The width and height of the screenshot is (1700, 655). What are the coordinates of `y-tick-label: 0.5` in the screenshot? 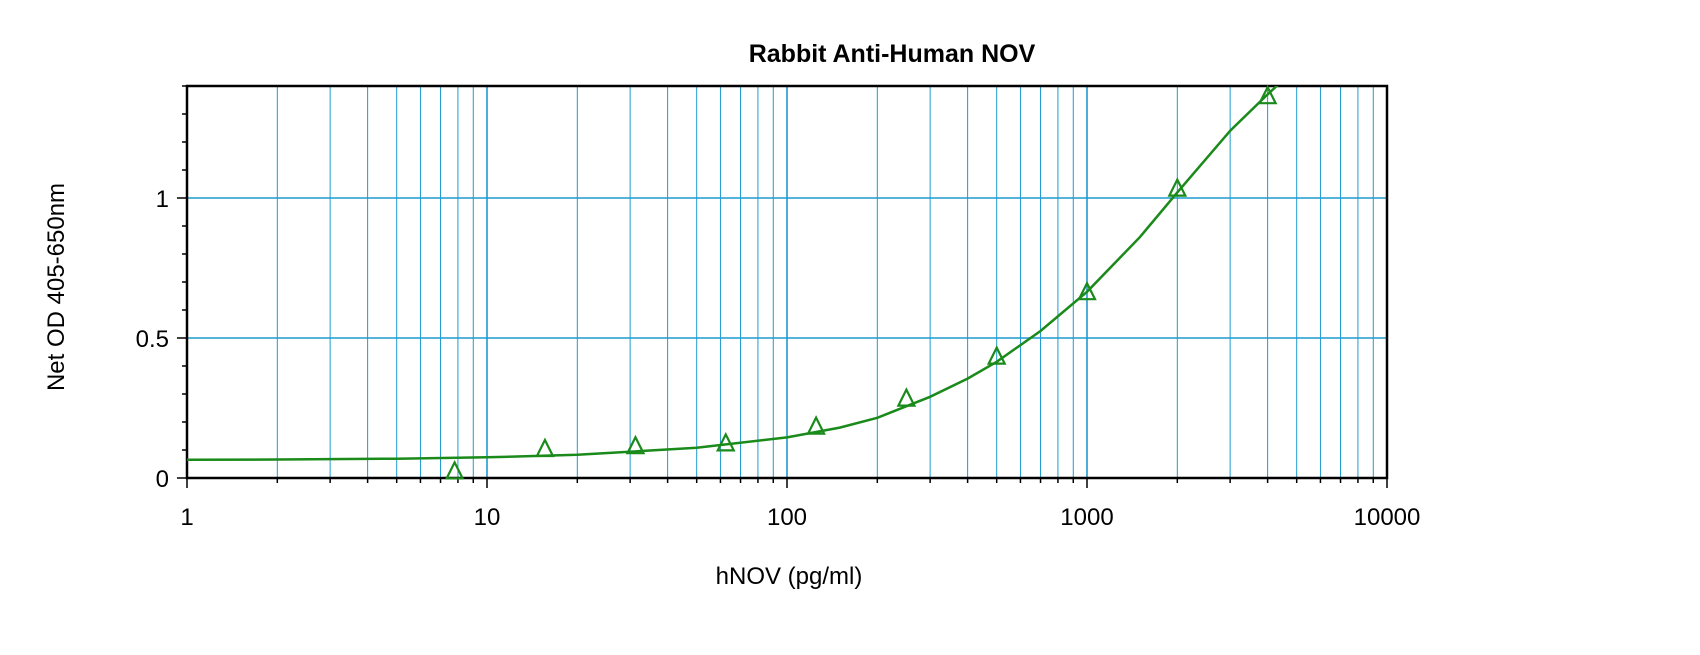 It's located at (152, 339).